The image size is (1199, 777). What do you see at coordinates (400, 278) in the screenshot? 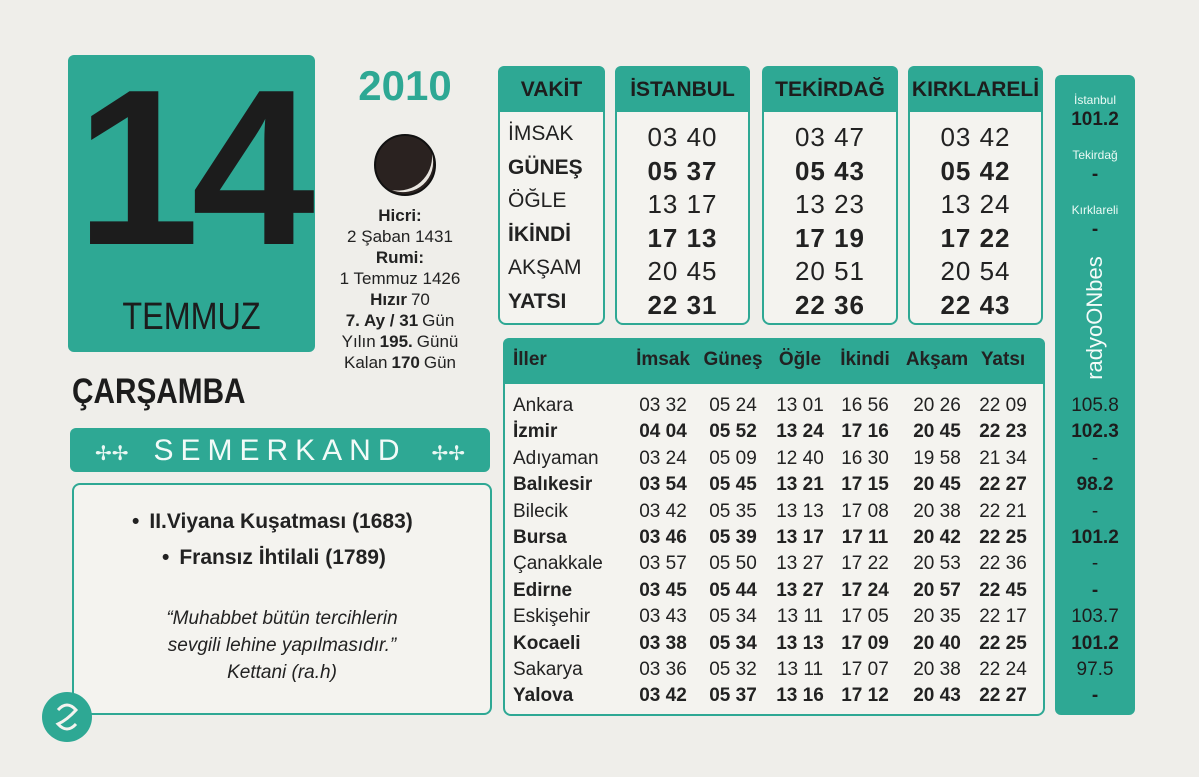
I see `info-line: 1 Temmuz 1426` at bounding box center [400, 278].